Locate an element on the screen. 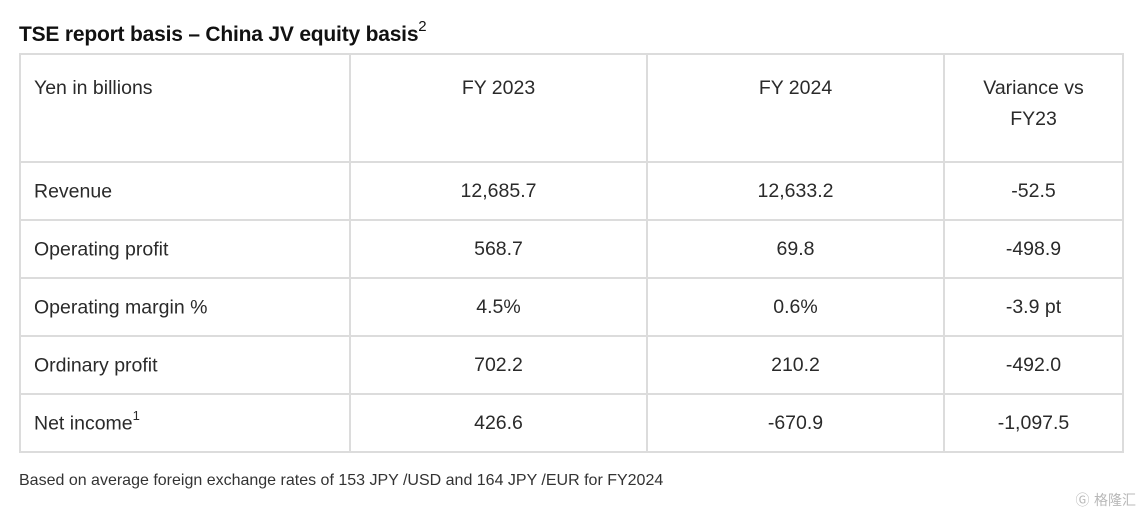  cell-variance: -3.9 pt is located at coordinates (1033, 307).